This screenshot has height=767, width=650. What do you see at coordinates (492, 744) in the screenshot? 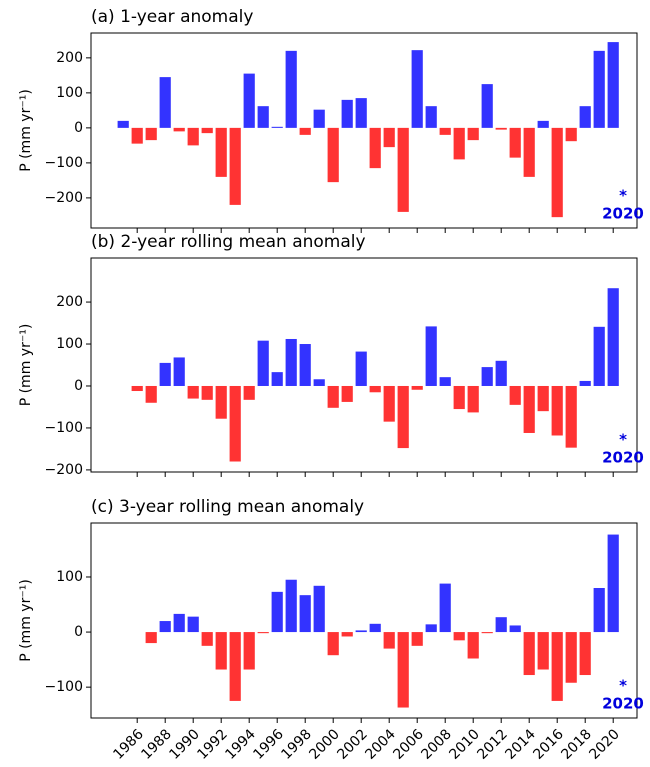
I see `x-tick-label: 2012` at bounding box center [492, 744].